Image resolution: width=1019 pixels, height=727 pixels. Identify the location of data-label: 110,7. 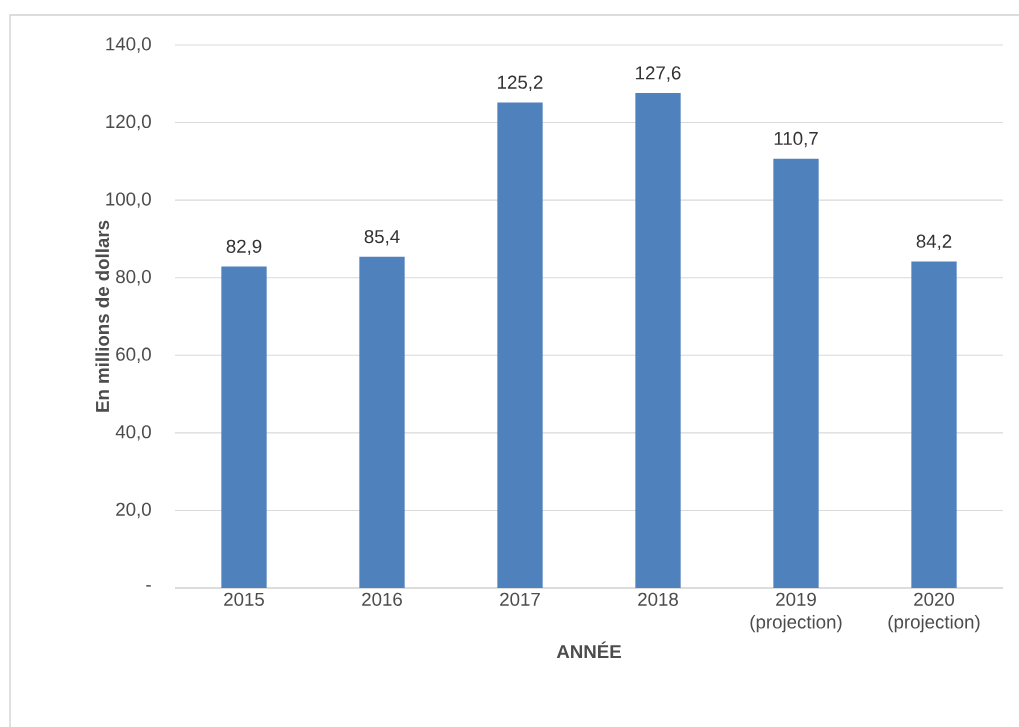
(796, 139).